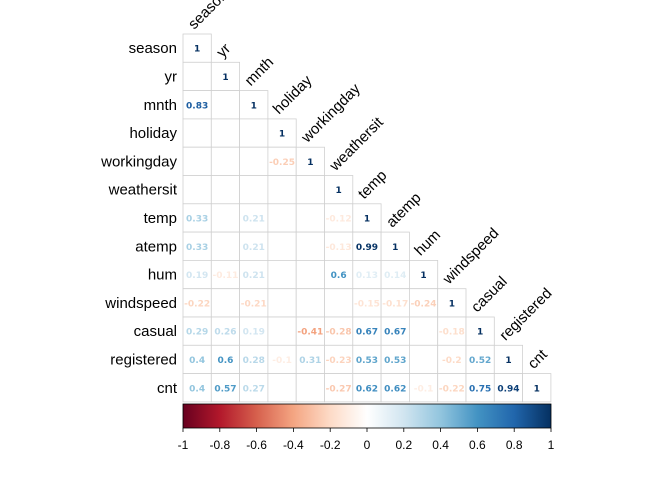  I want to click on colorbar-ticks: -1 -0.8 -0.6 -0.4 -0.2 0 0.2 0.4 0.6 0.8 1, so click(366, 440).